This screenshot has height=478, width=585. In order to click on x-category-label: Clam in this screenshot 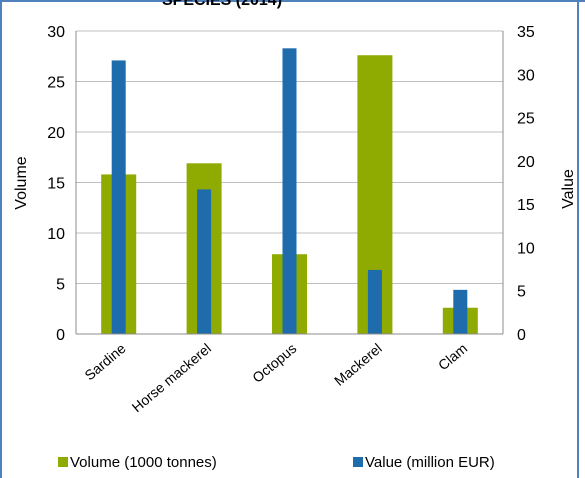, I will do `click(452, 356)`.